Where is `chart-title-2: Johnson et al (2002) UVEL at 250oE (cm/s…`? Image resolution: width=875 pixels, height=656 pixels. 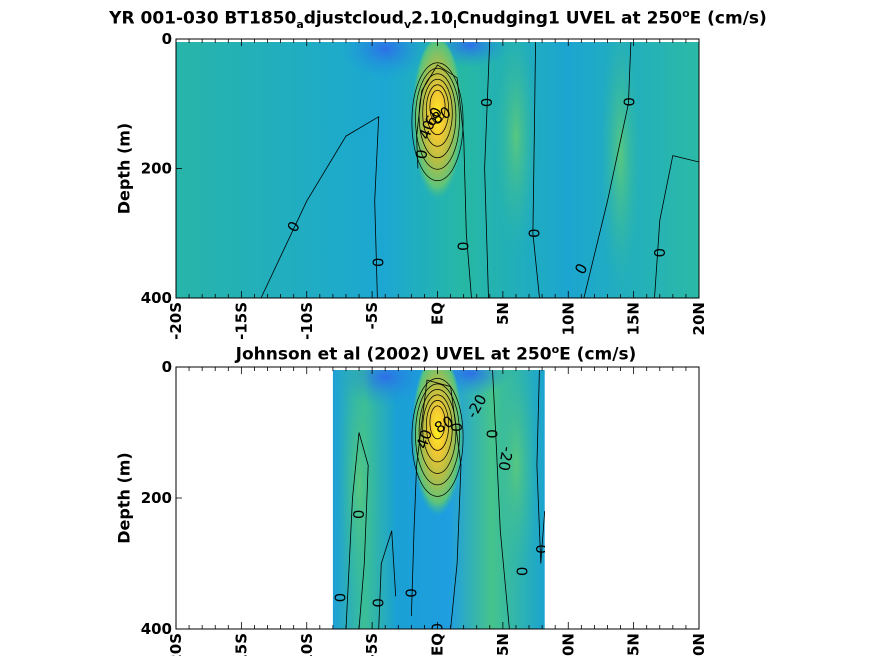
chart-title-2: Johnson et al (2002) UVEL at 250oE (cm/s… is located at coordinates (436, 354).